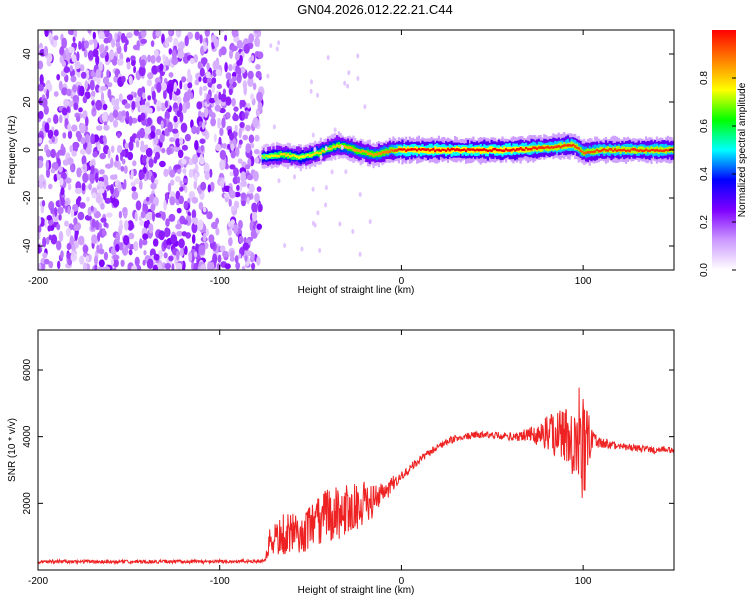 The image size is (750, 600). I want to click on colorbar-tick-label: 0.6, so click(704, 126).